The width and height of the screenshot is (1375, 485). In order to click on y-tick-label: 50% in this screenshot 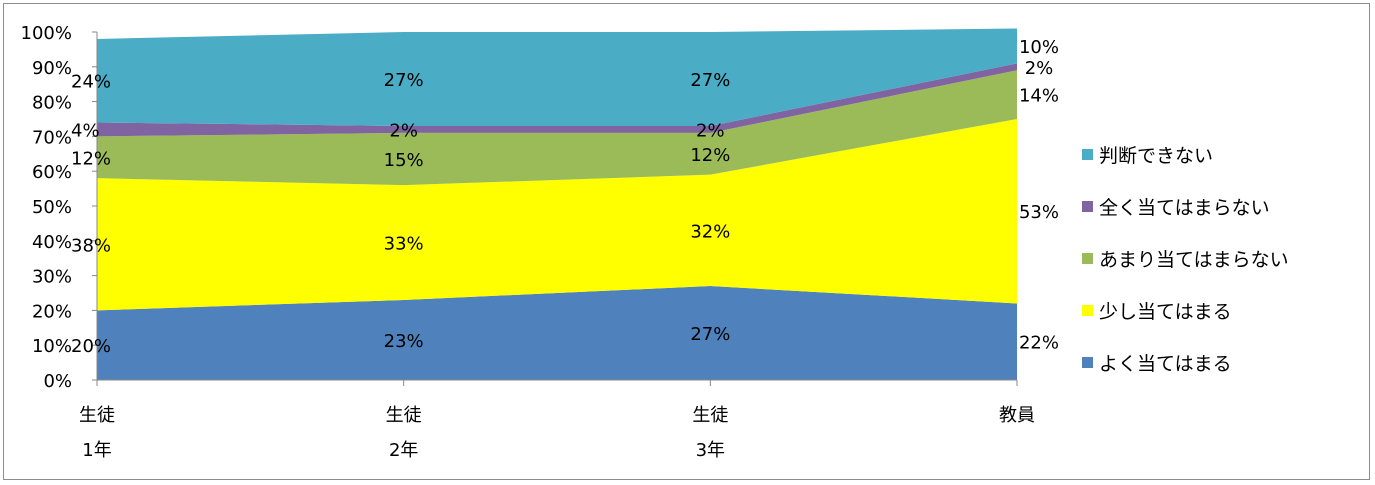, I will do `click(52, 207)`.